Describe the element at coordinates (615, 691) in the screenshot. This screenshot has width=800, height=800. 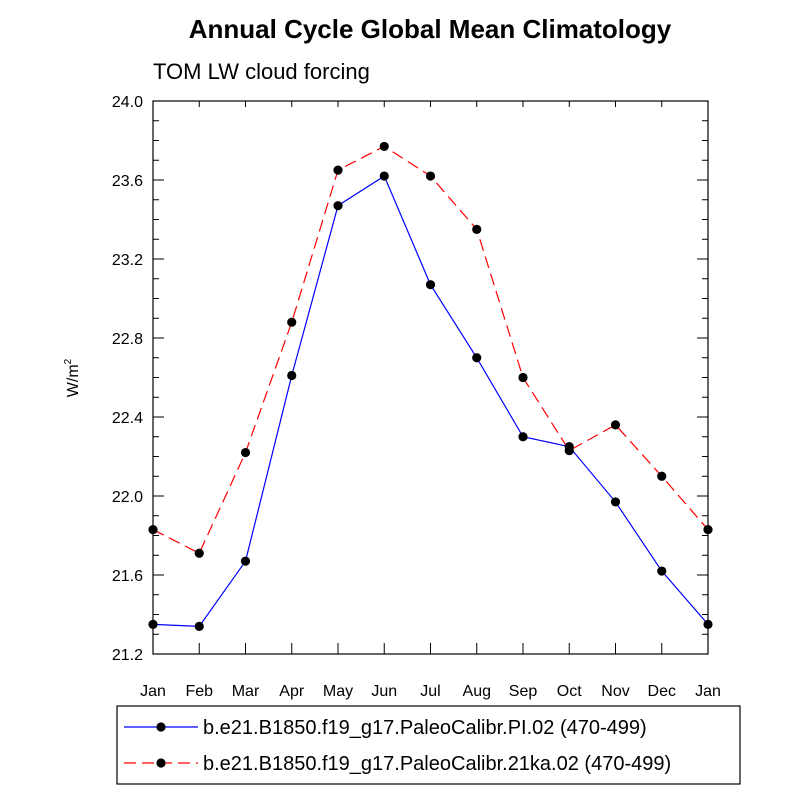
I see `x-tick-label: Nov` at that location.